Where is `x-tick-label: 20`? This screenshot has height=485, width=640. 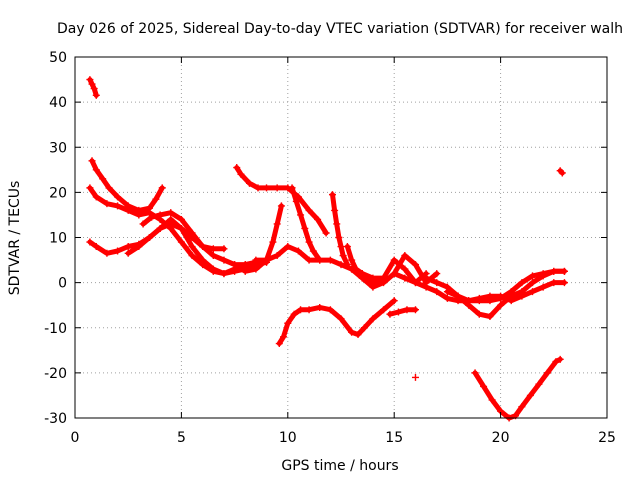 x-tick-label: 20 is located at coordinates (501, 438).